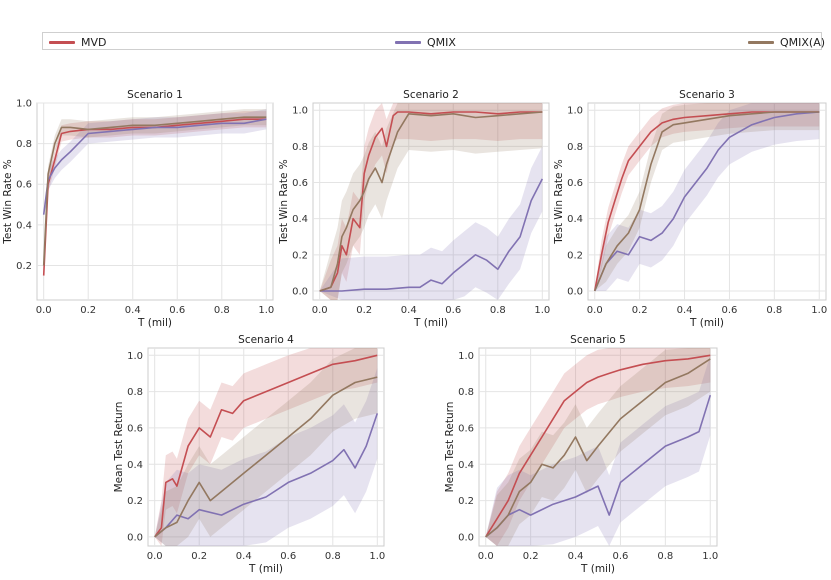 The height and width of the screenshot is (580, 831). Describe the element at coordinates (425, 42) in the screenshot. I see `legend-item-qmix: QMIX` at that location.